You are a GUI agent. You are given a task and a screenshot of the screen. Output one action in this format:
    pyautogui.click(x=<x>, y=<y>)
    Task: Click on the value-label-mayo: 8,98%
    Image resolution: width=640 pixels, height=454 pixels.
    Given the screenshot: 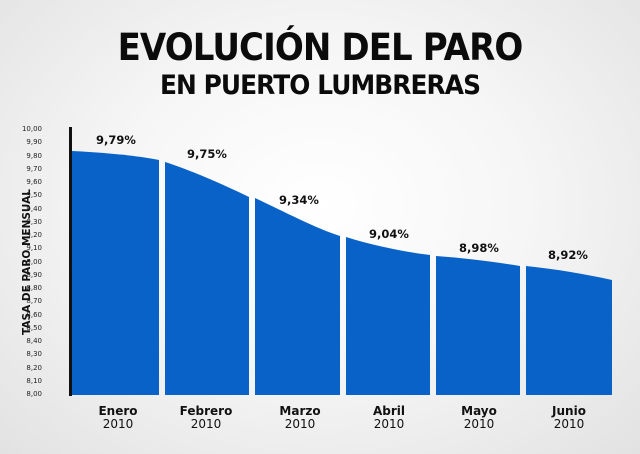 What is the action you would take?
    pyautogui.click(x=479, y=248)
    